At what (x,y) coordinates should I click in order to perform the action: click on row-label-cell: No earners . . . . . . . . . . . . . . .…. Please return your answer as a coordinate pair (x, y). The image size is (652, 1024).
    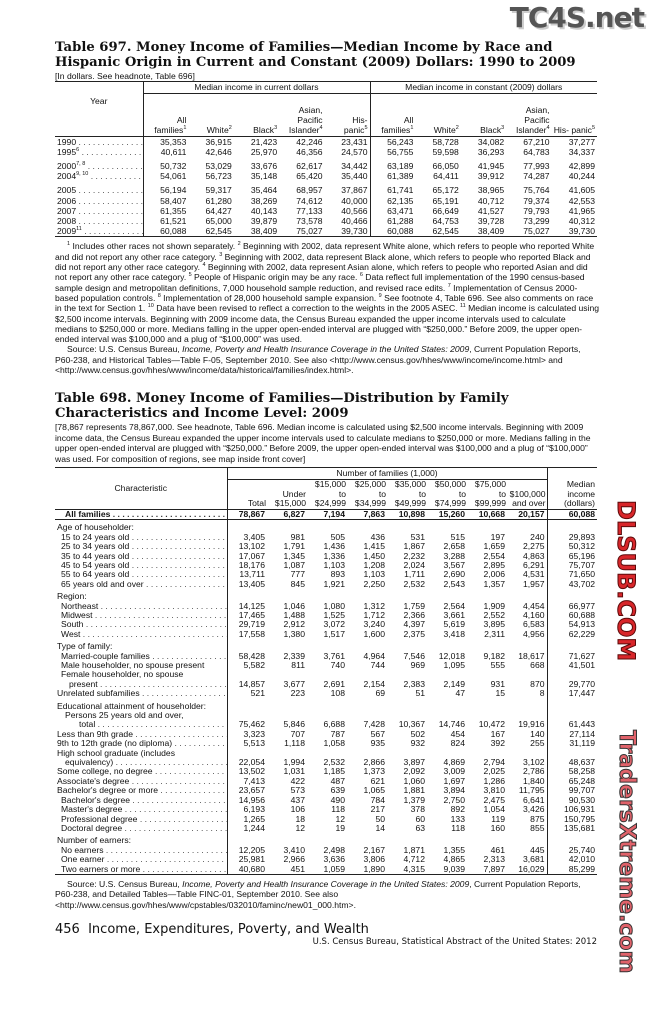
    Looking at the image, I should click on (144, 850).